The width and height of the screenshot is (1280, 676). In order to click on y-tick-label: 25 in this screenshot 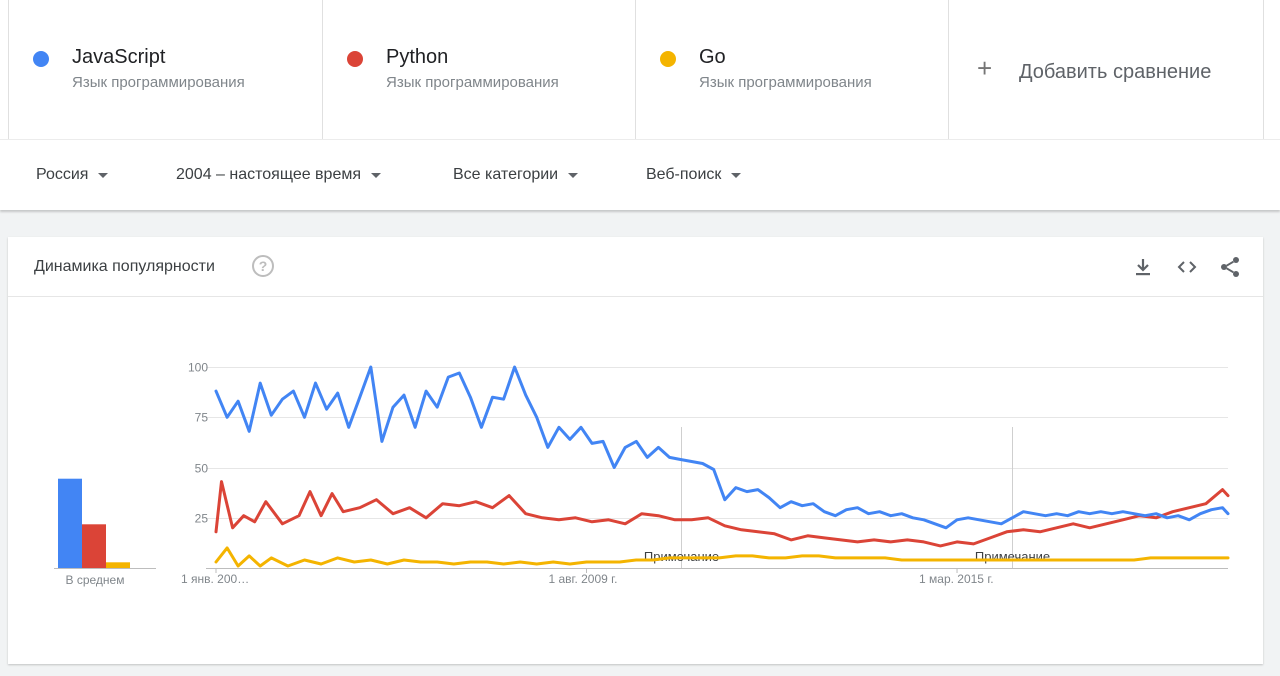, I will do `click(202, 519)`.